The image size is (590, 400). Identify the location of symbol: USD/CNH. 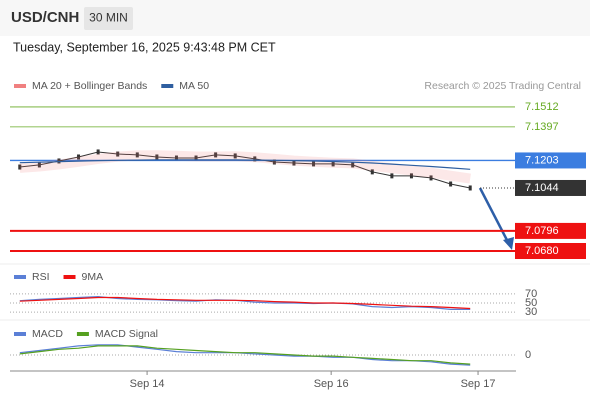
(45, 17).